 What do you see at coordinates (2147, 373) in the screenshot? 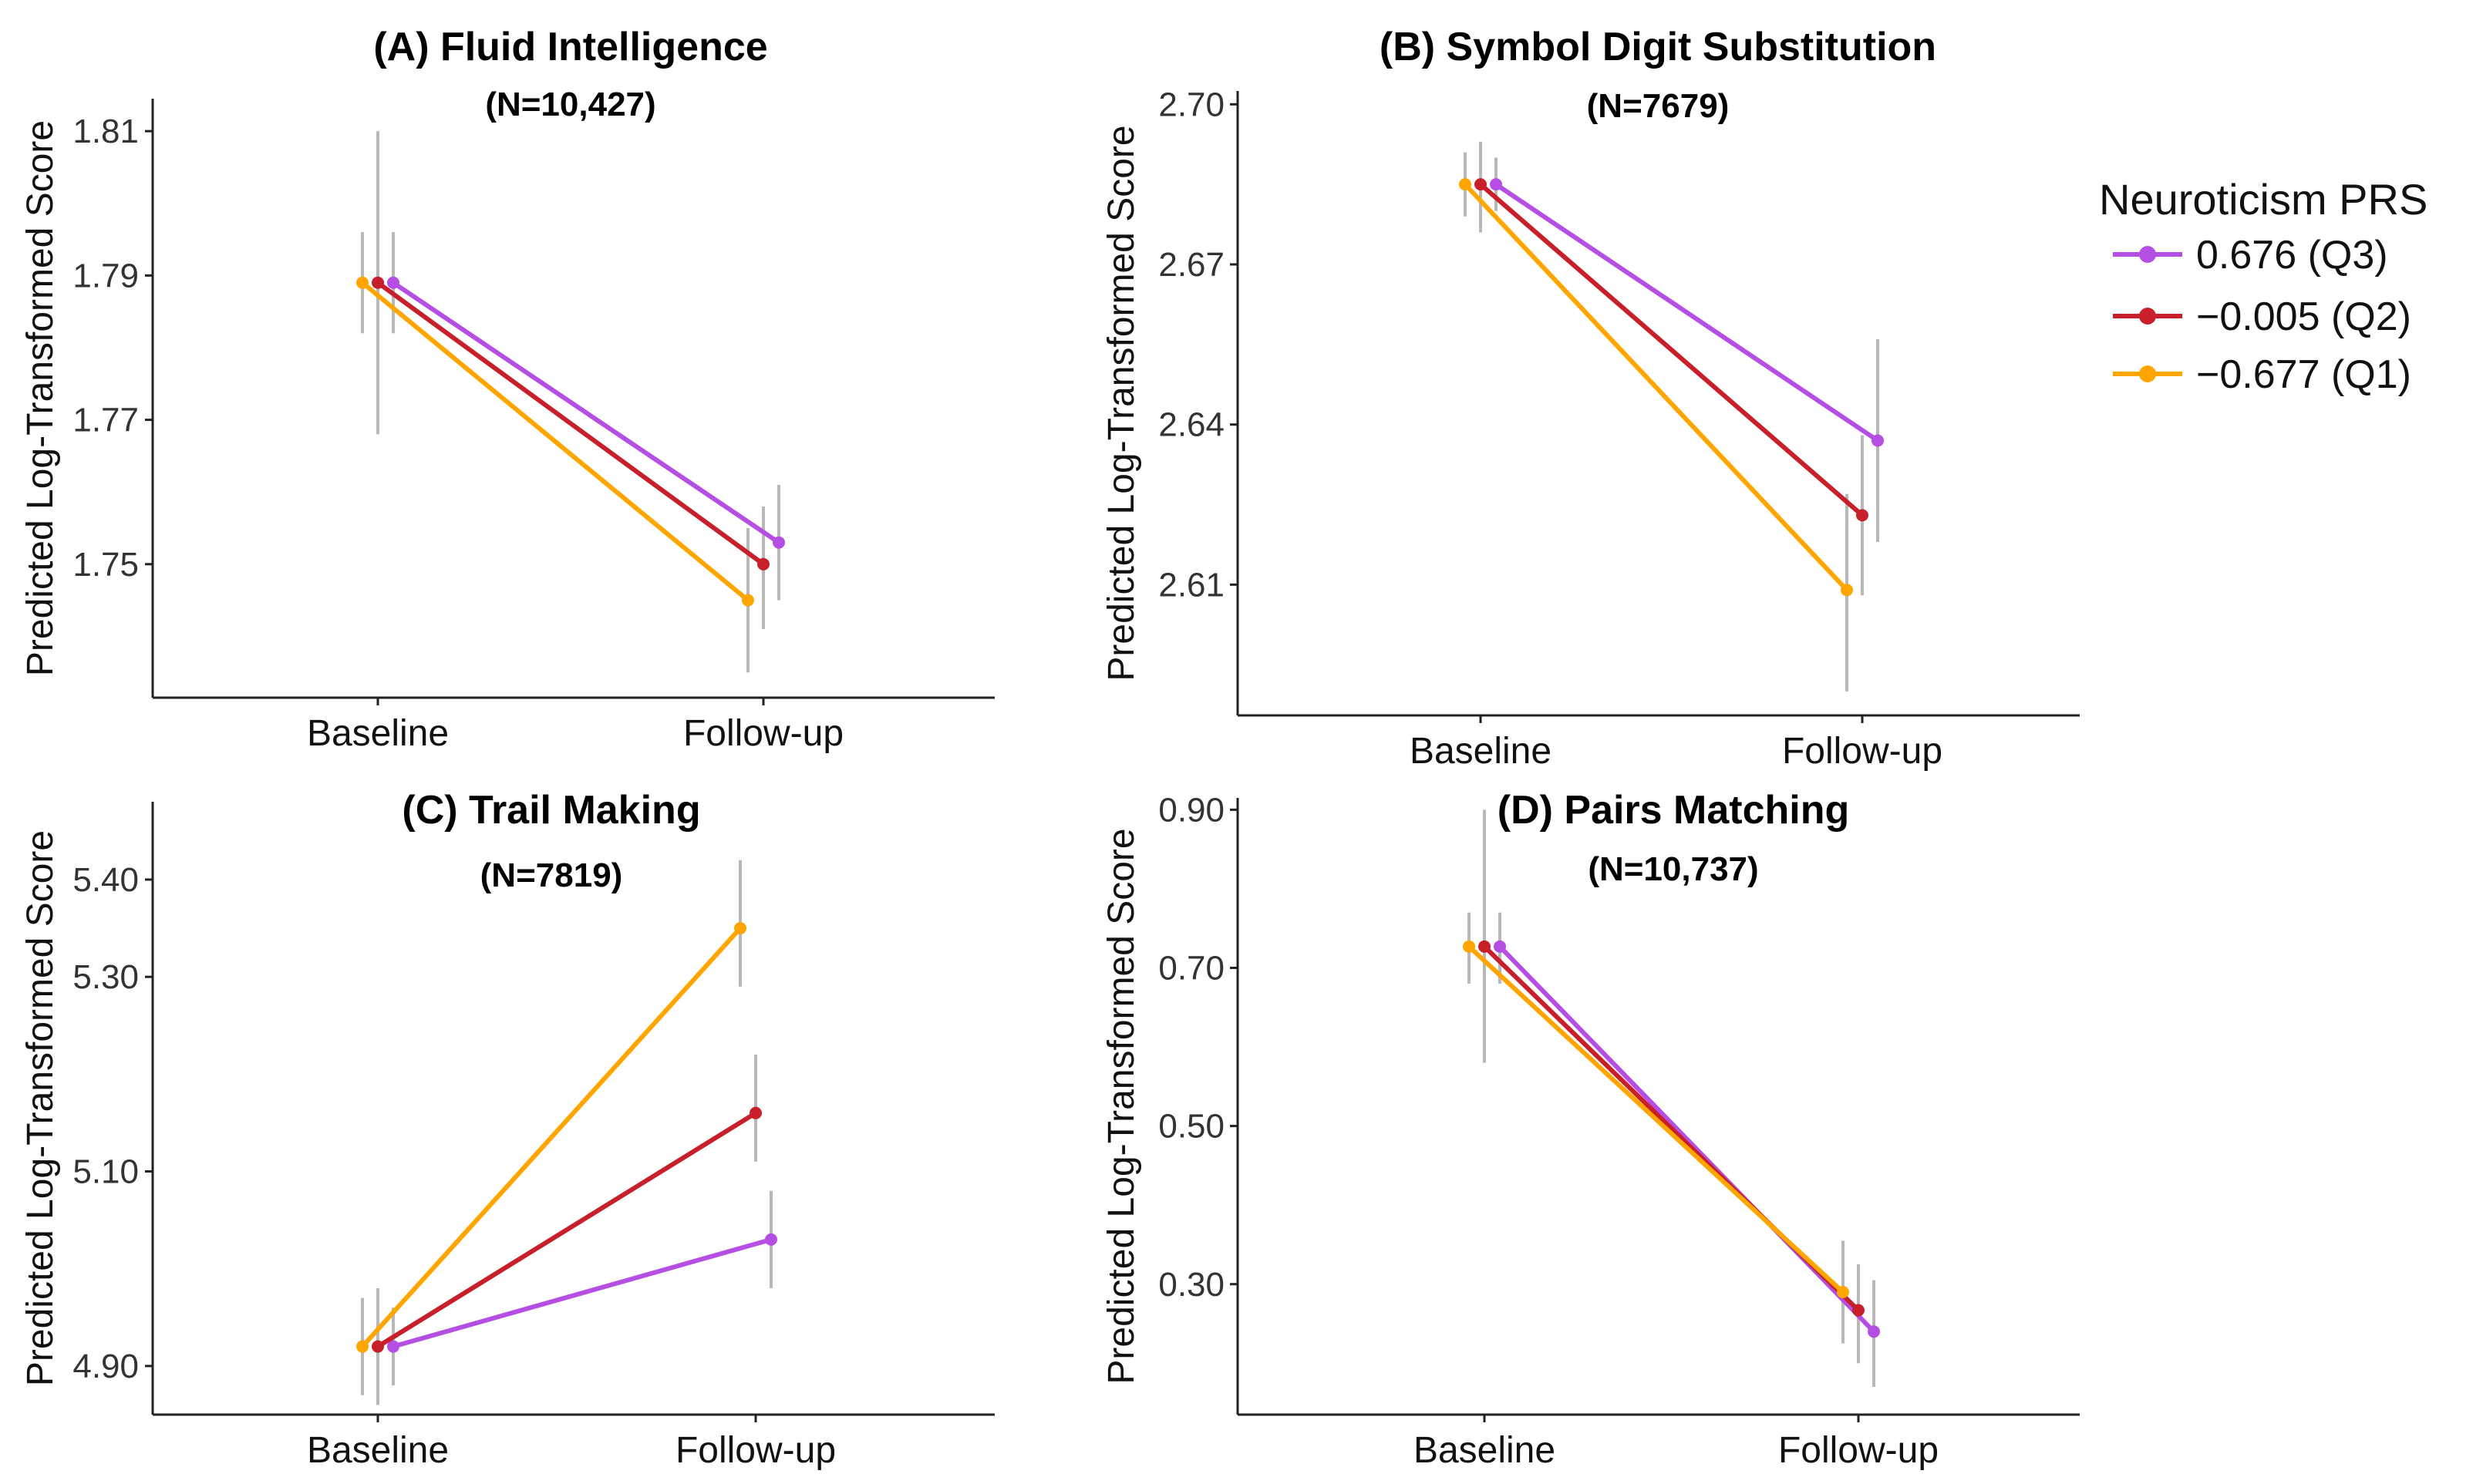
I see `legend-marker-q1` at bounding box center [2147, 373].